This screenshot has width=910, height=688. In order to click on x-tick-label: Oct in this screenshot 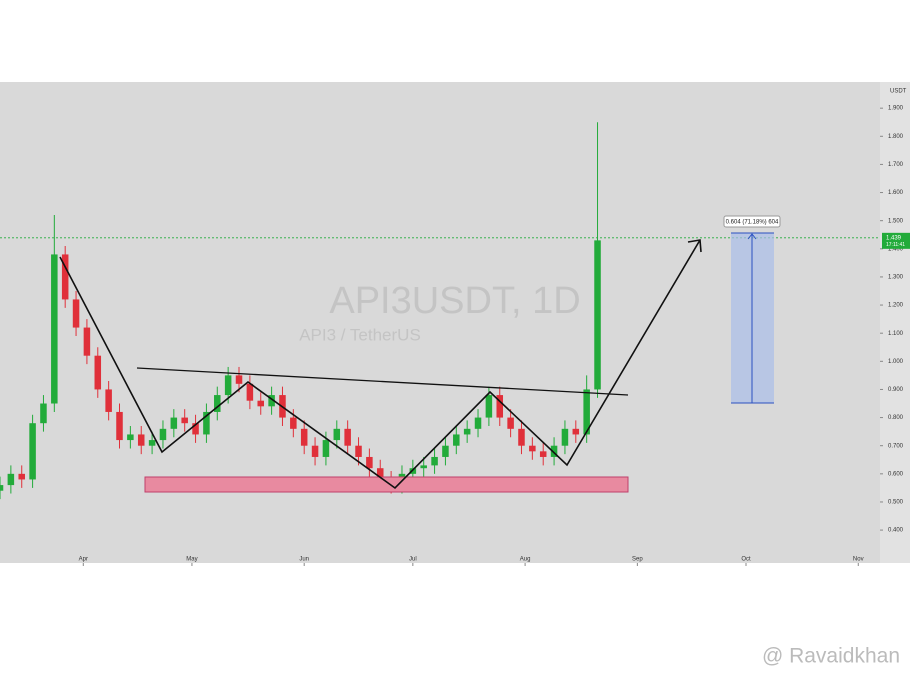, I will do `click(746, 560)`.